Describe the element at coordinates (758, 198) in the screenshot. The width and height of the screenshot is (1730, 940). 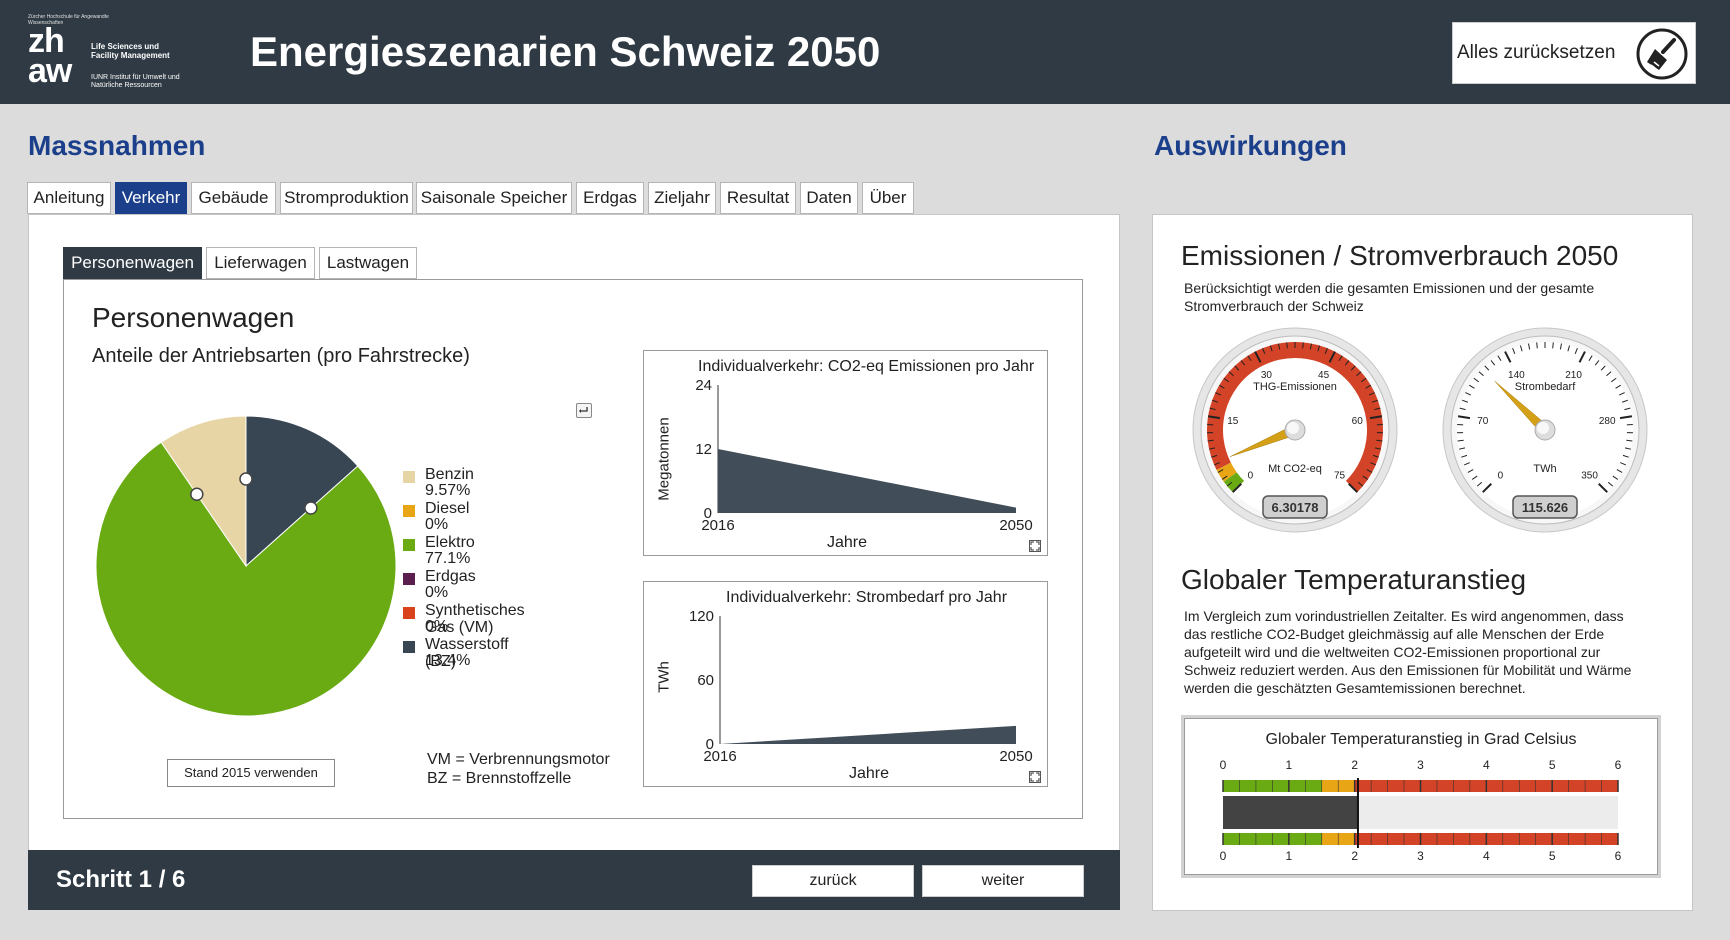
I see `tab-resultat: Resultat` at that location.